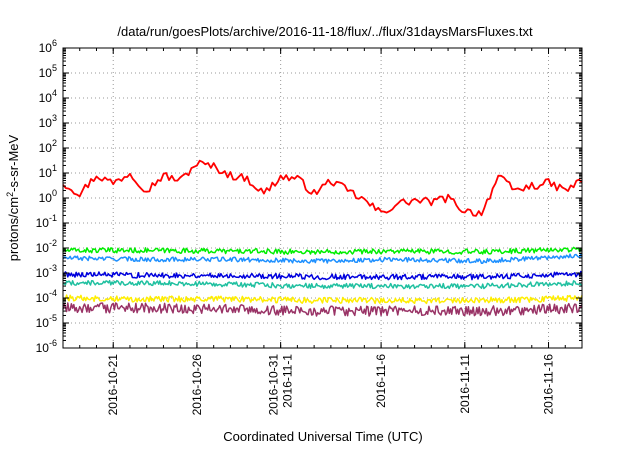 Image resolution: width=640 pixels, height=453 pixels. Describe the element at coordinates (46, 346) in the screenshot. I see `y-tick-label: 10⁻⁶` at that location.